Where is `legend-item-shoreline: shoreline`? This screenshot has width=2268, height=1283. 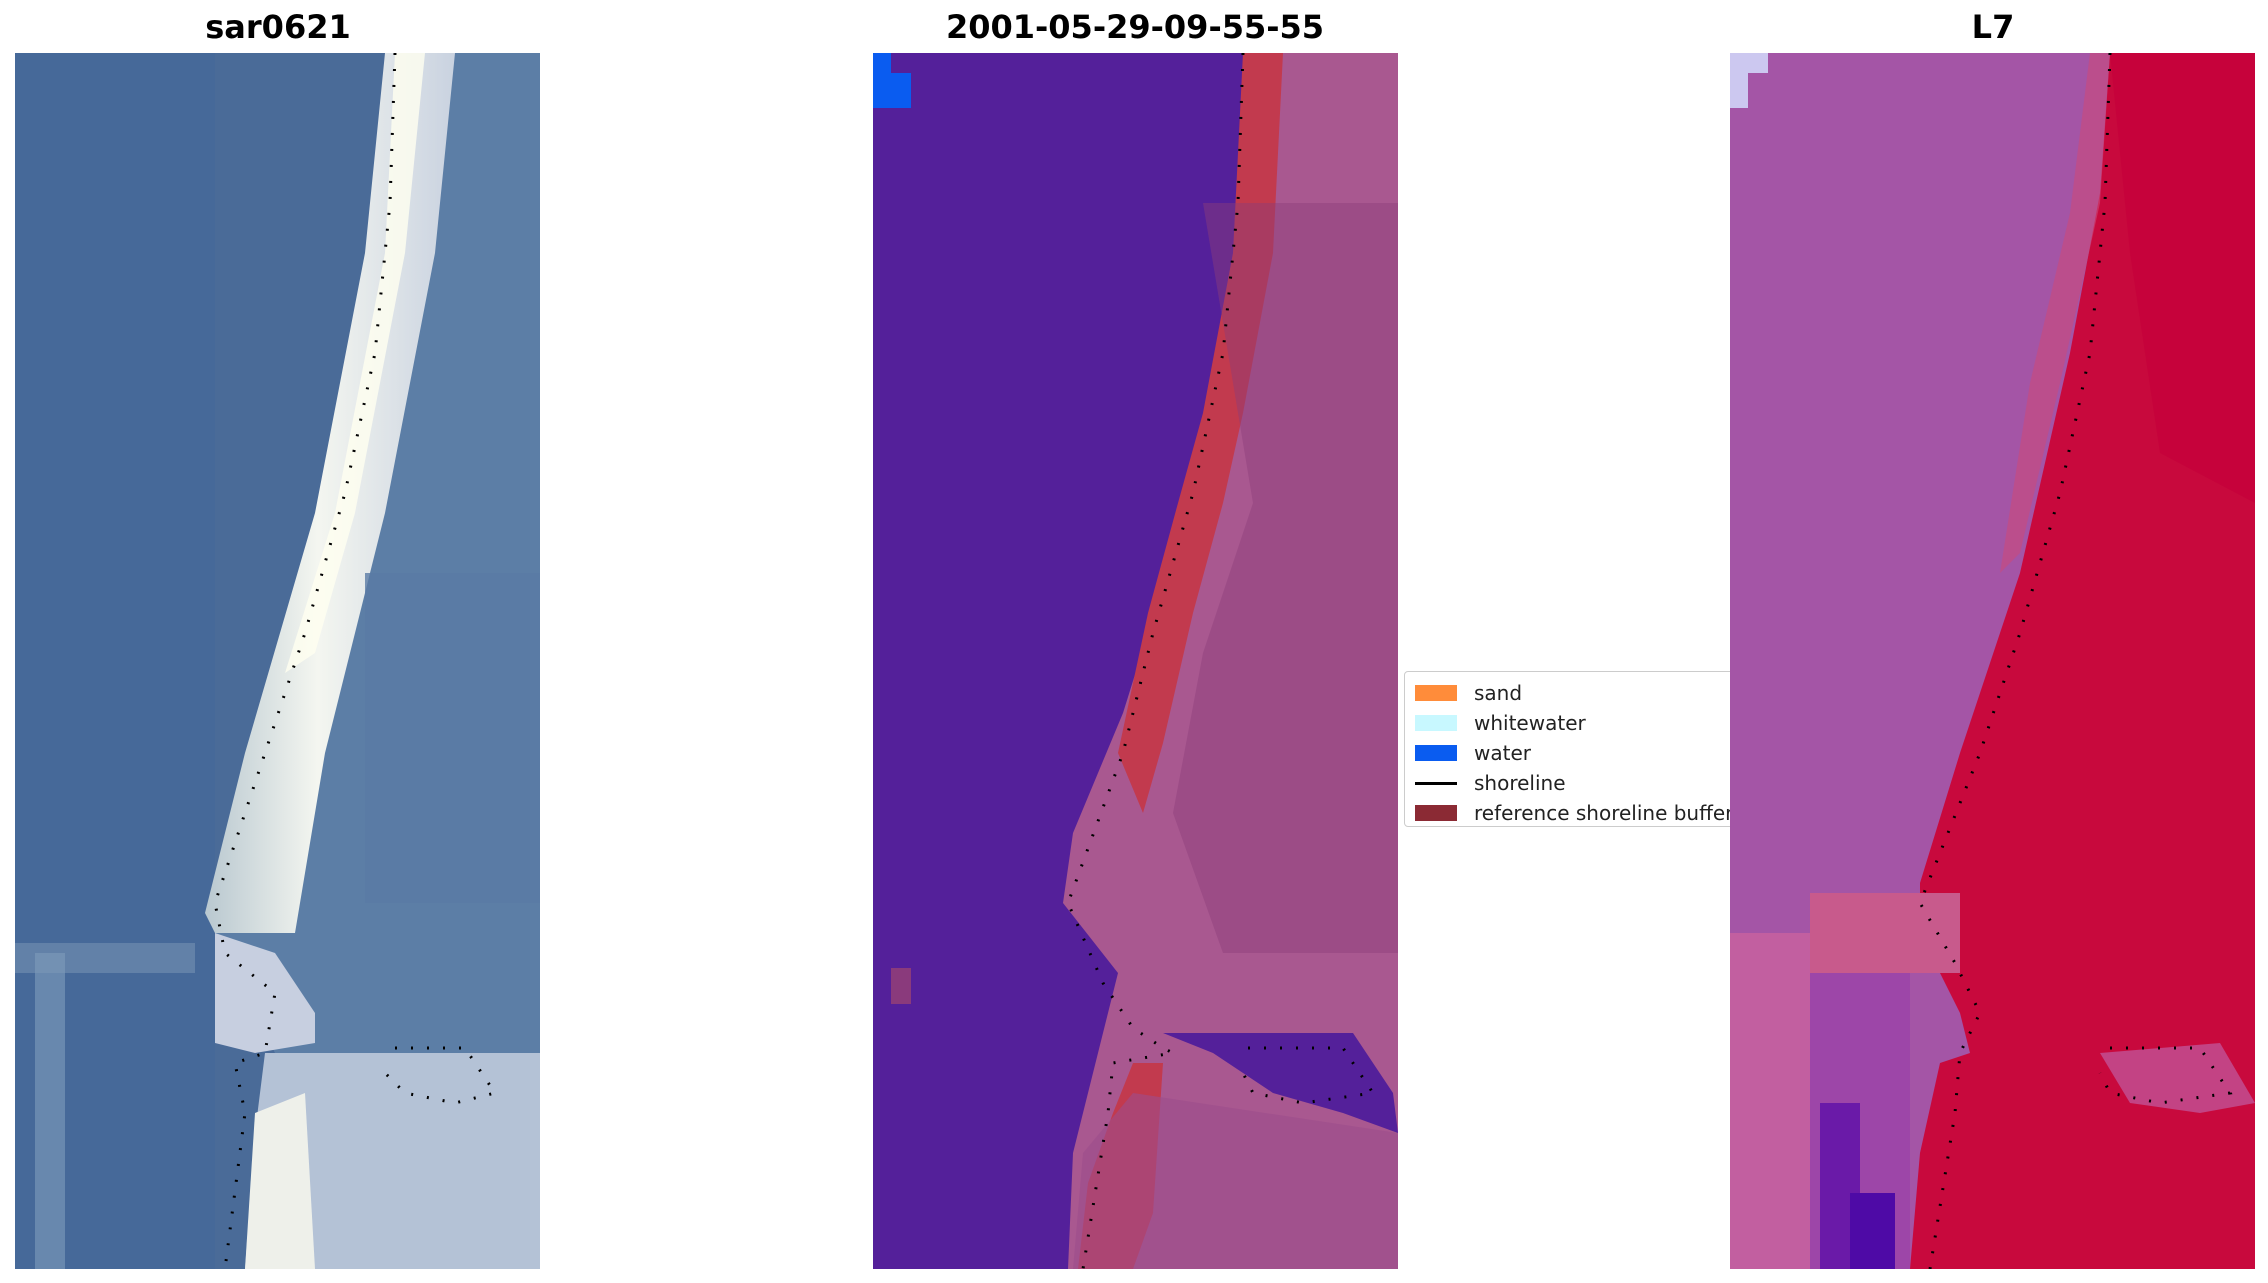 legend-item-shoreline: shoreline is located at coordinates (1490, 783).